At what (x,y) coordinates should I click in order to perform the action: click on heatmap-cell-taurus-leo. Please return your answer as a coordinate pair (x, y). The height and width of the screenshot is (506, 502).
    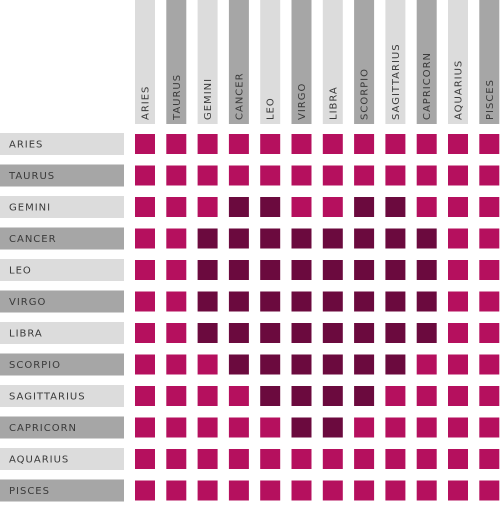
    Looking at the image, I should click on (270, 175).